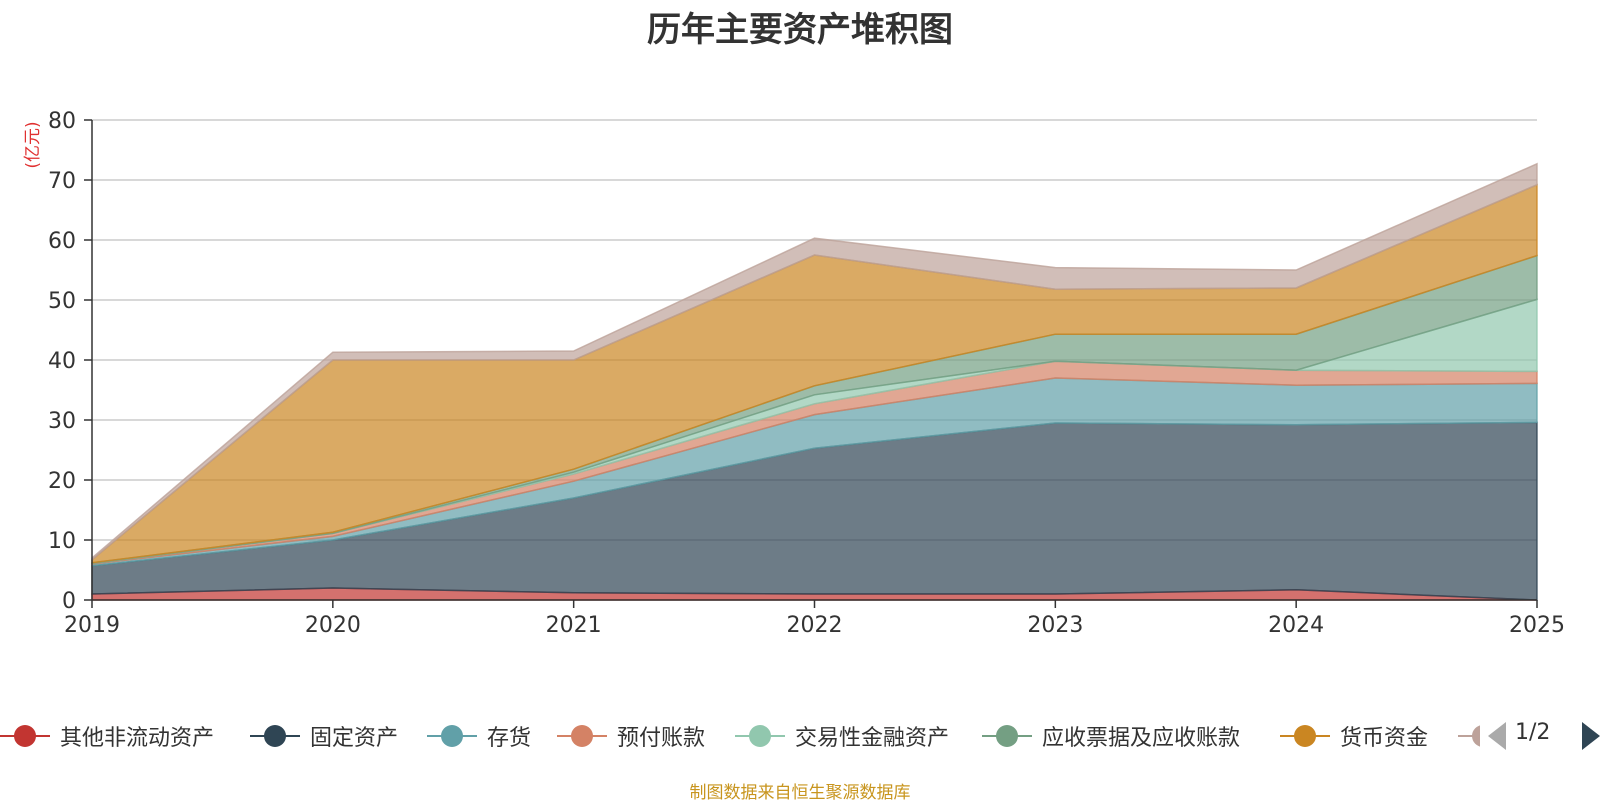 The width and height of the screenshot is (1600, 803). I want to click on y-tick-label: 30, so click(62, 421).